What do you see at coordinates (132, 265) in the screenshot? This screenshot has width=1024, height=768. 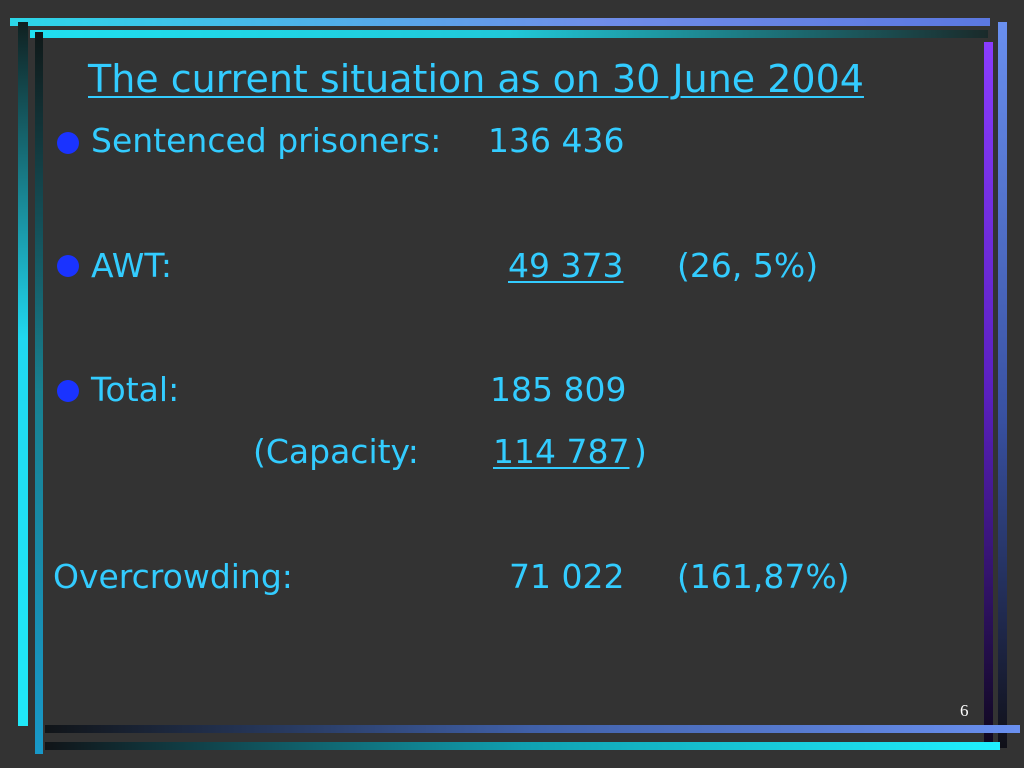 I see `item-label: AWT:` at bounding box center [132, 265].